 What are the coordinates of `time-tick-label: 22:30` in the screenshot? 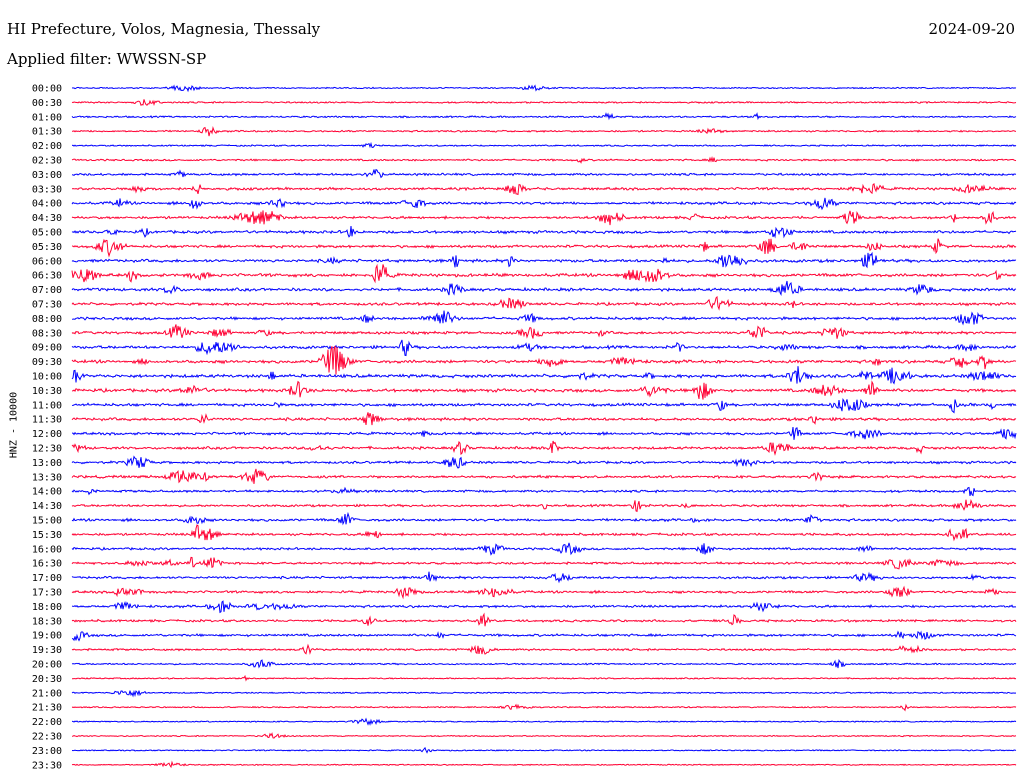 It's located at (47, 737).